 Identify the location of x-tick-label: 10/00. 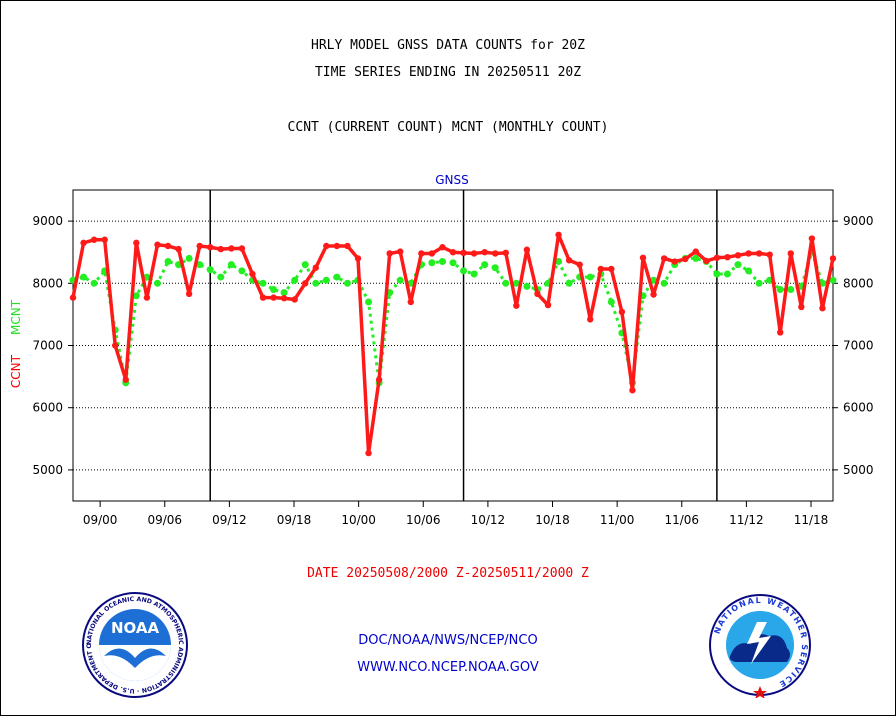
(358, 520).